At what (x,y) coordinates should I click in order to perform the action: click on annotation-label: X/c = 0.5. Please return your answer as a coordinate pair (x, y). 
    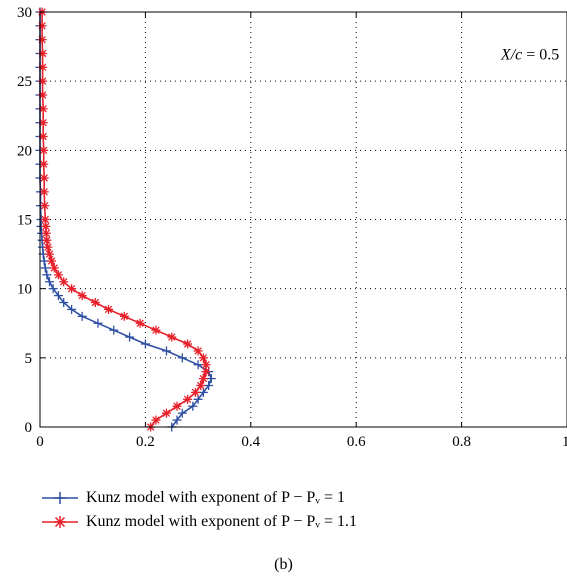
    Looking at the image, I should click on (529, 55).